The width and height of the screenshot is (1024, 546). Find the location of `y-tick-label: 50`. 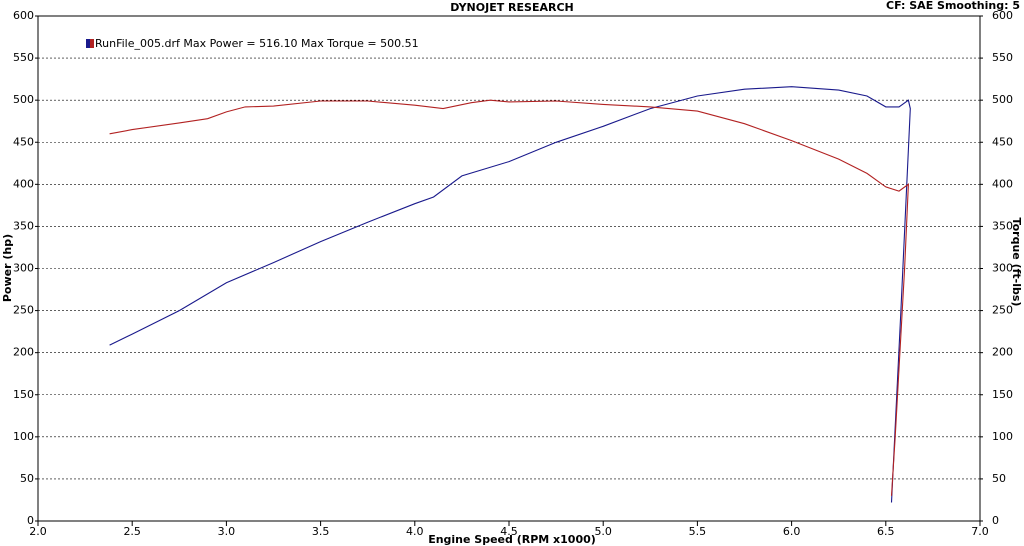

y-tick-label: 50 is located at coordinates (27, 478).